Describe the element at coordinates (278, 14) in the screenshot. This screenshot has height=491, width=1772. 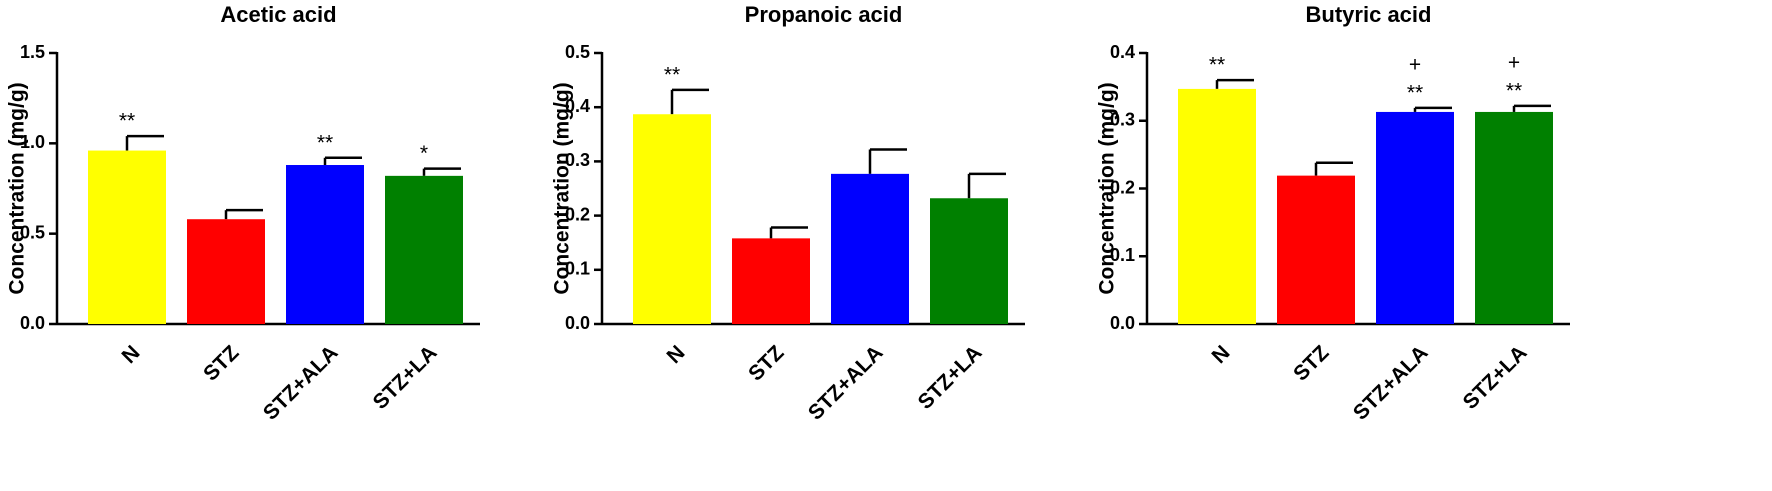
I see `chart-title: Acetic acid` at that location.